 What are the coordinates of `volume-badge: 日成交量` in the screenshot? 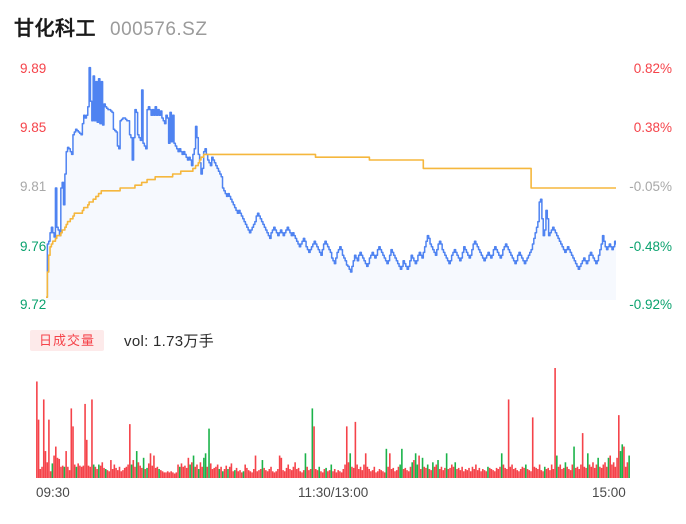 It's located at (67, 340).